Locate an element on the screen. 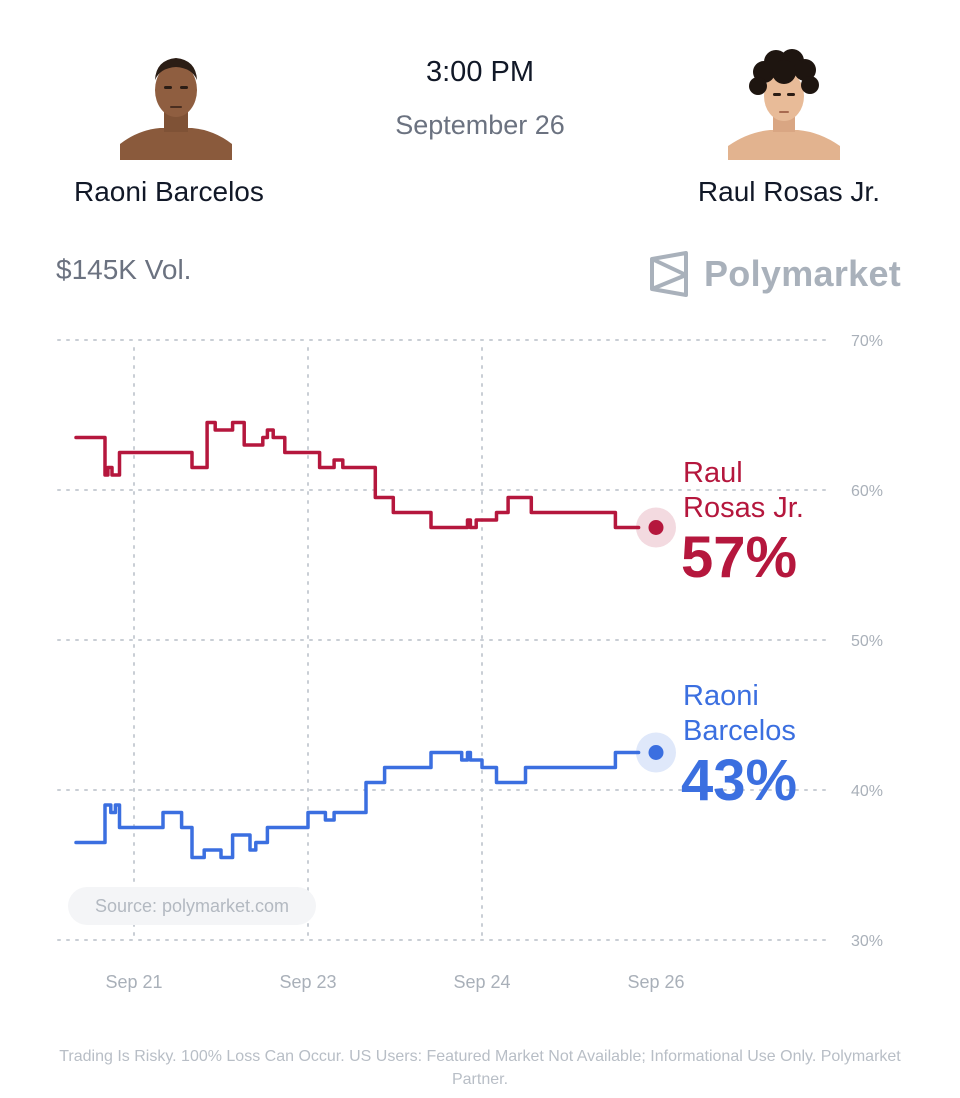 This screenshot has height=1098, width=960. polymarket-brand: Polymarket is located at coordinates (774, 274).